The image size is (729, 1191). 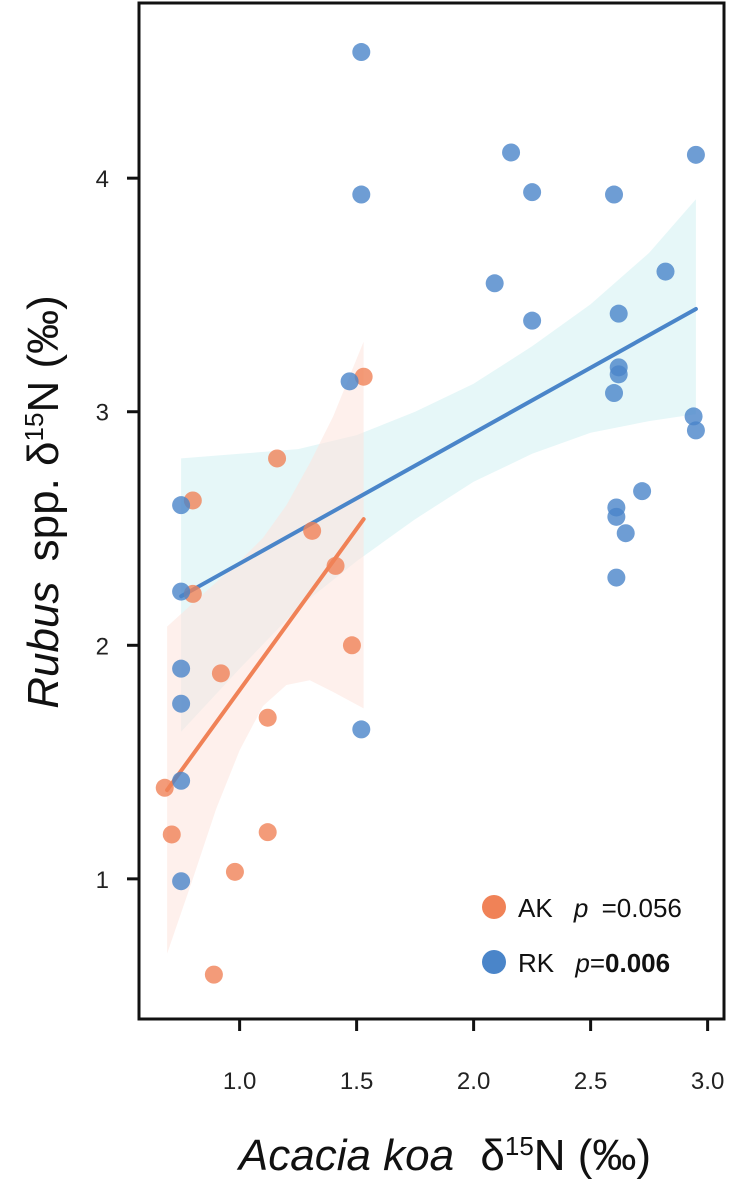 What do you see at coordinates (590, 1081) in the screenshot?
I see `x-tick-label: 2.5` at bounding box center [590, 1081].